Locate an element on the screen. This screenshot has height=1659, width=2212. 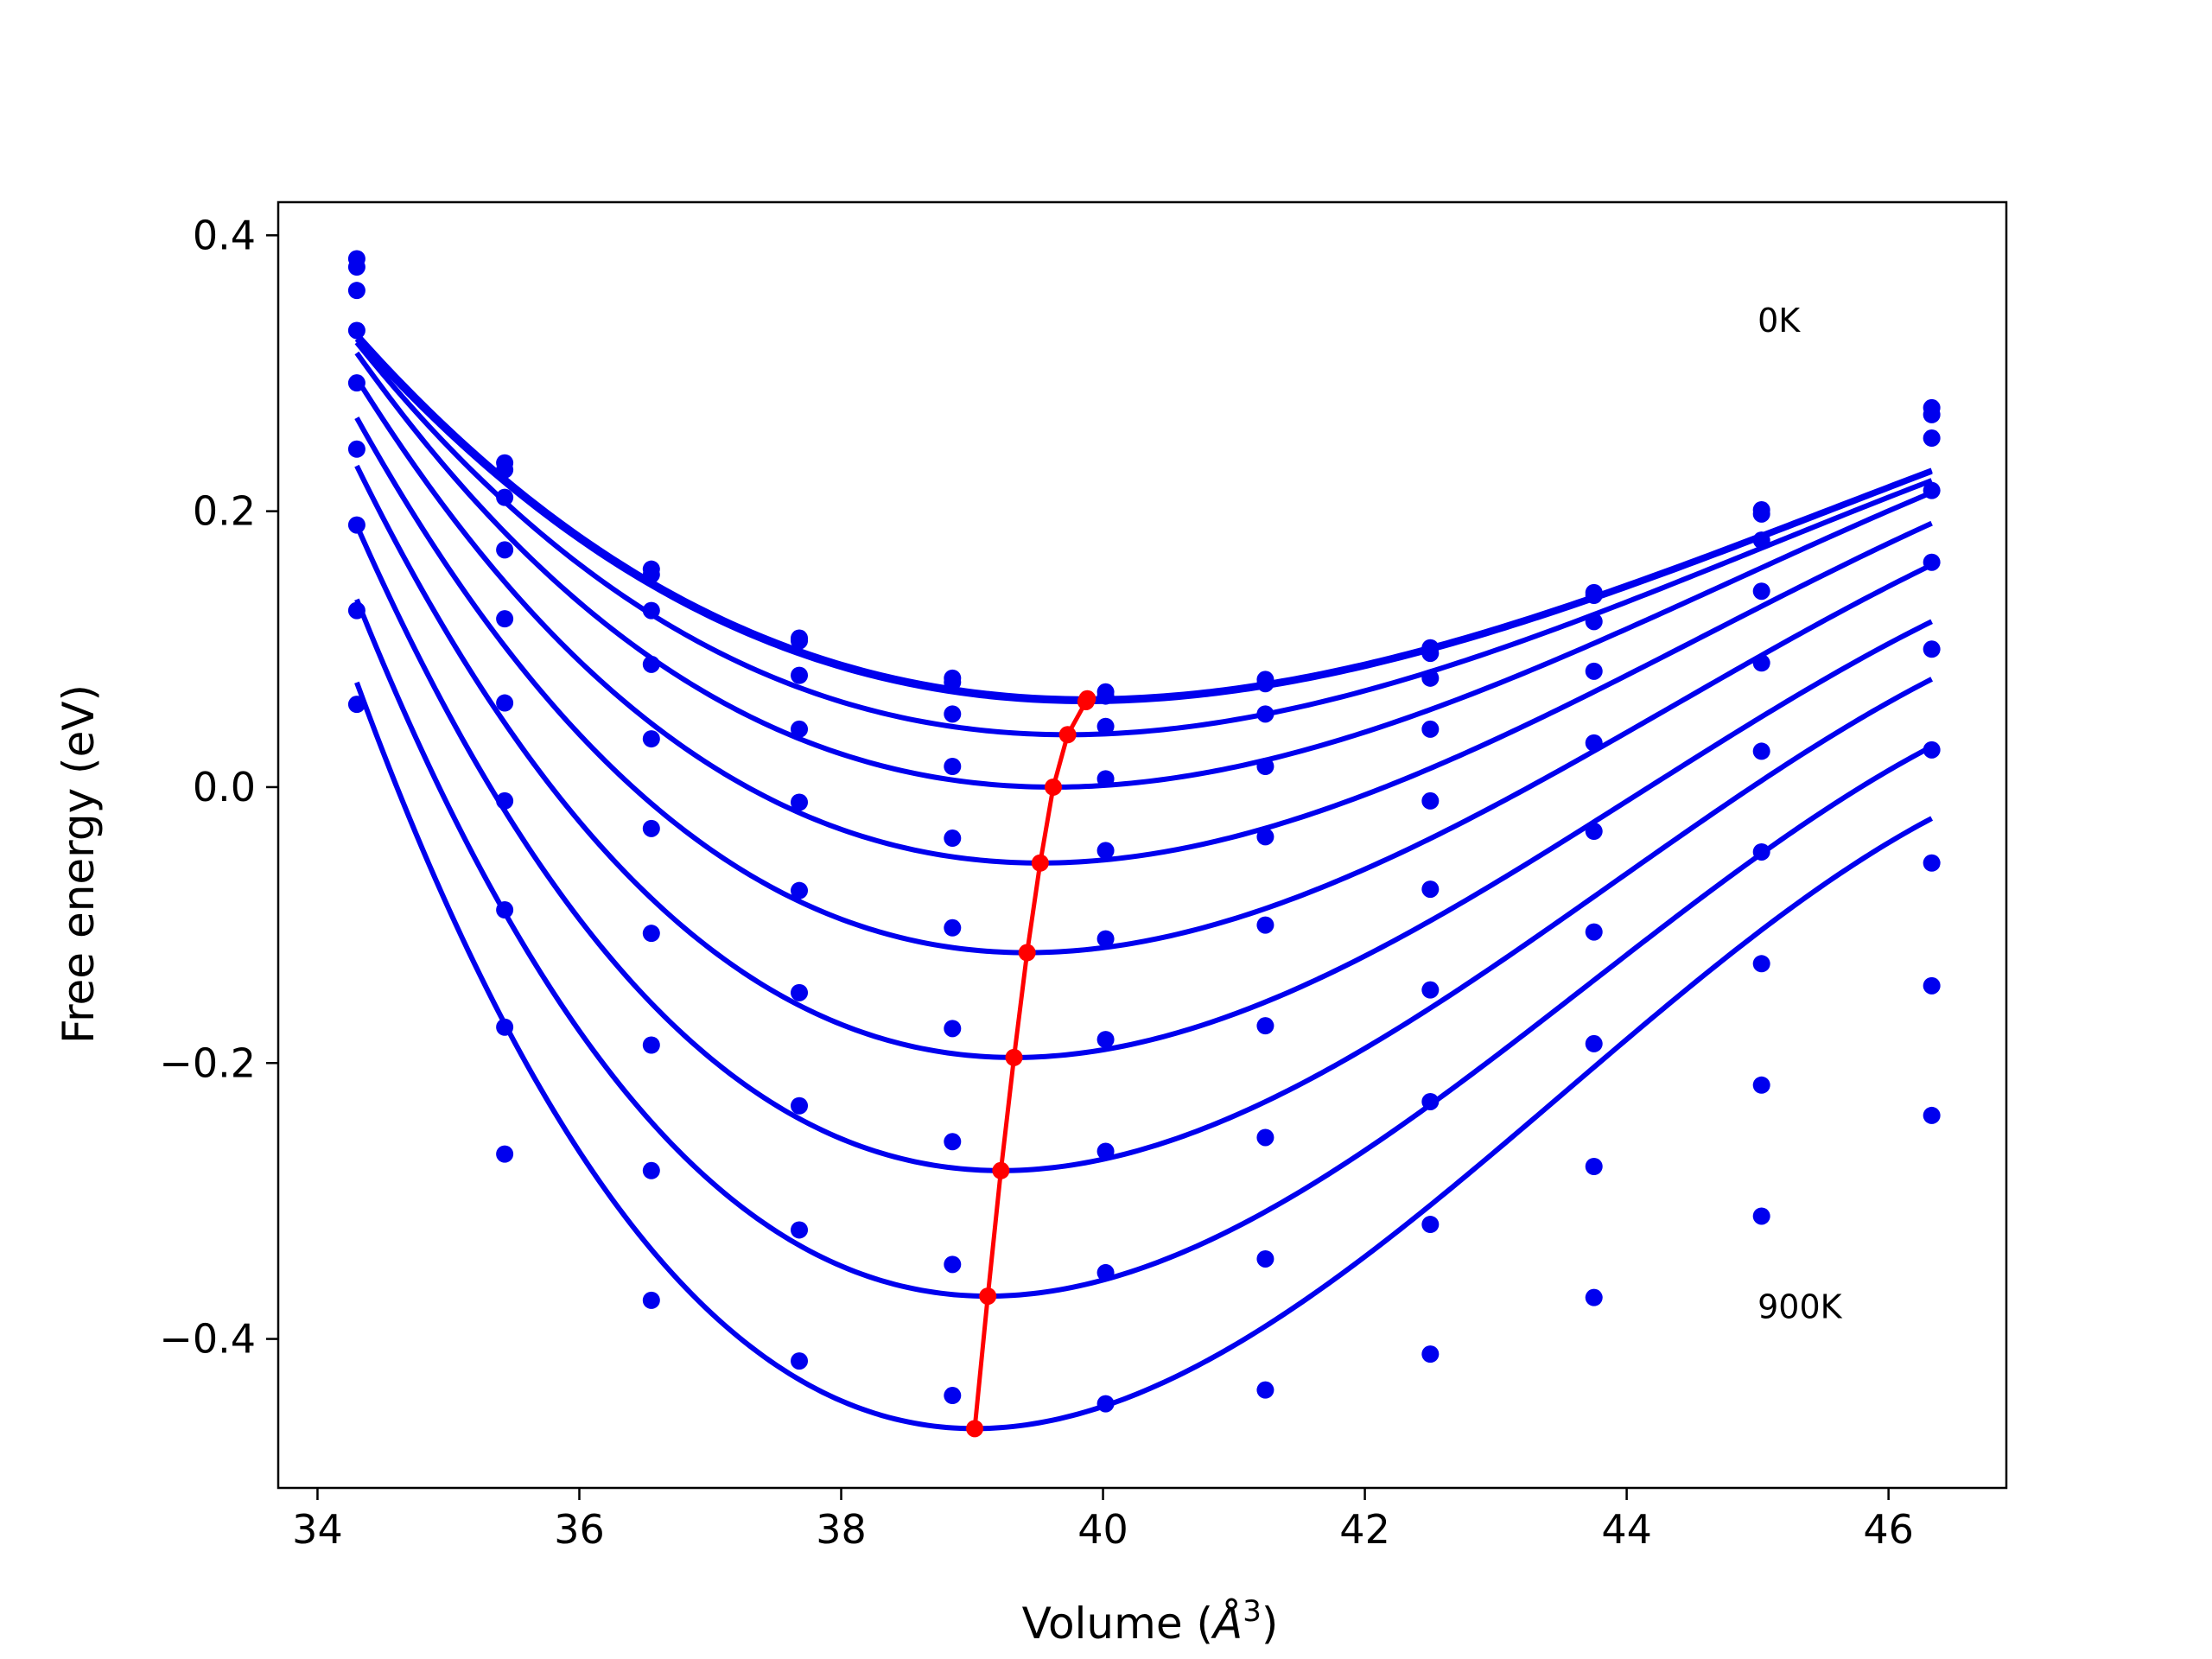
minima-line is located at coordinates (1031, 1063).